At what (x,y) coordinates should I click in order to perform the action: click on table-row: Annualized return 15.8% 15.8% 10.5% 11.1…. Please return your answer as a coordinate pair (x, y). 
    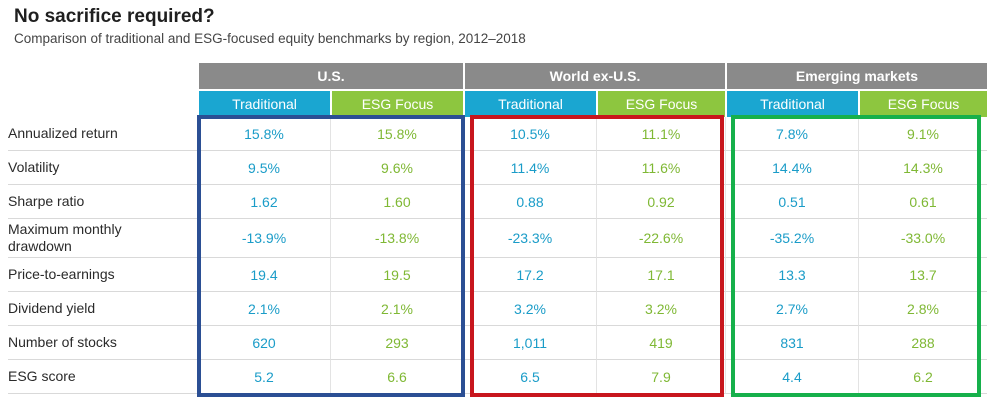
    Looking at the image, I should click on (497, 134).